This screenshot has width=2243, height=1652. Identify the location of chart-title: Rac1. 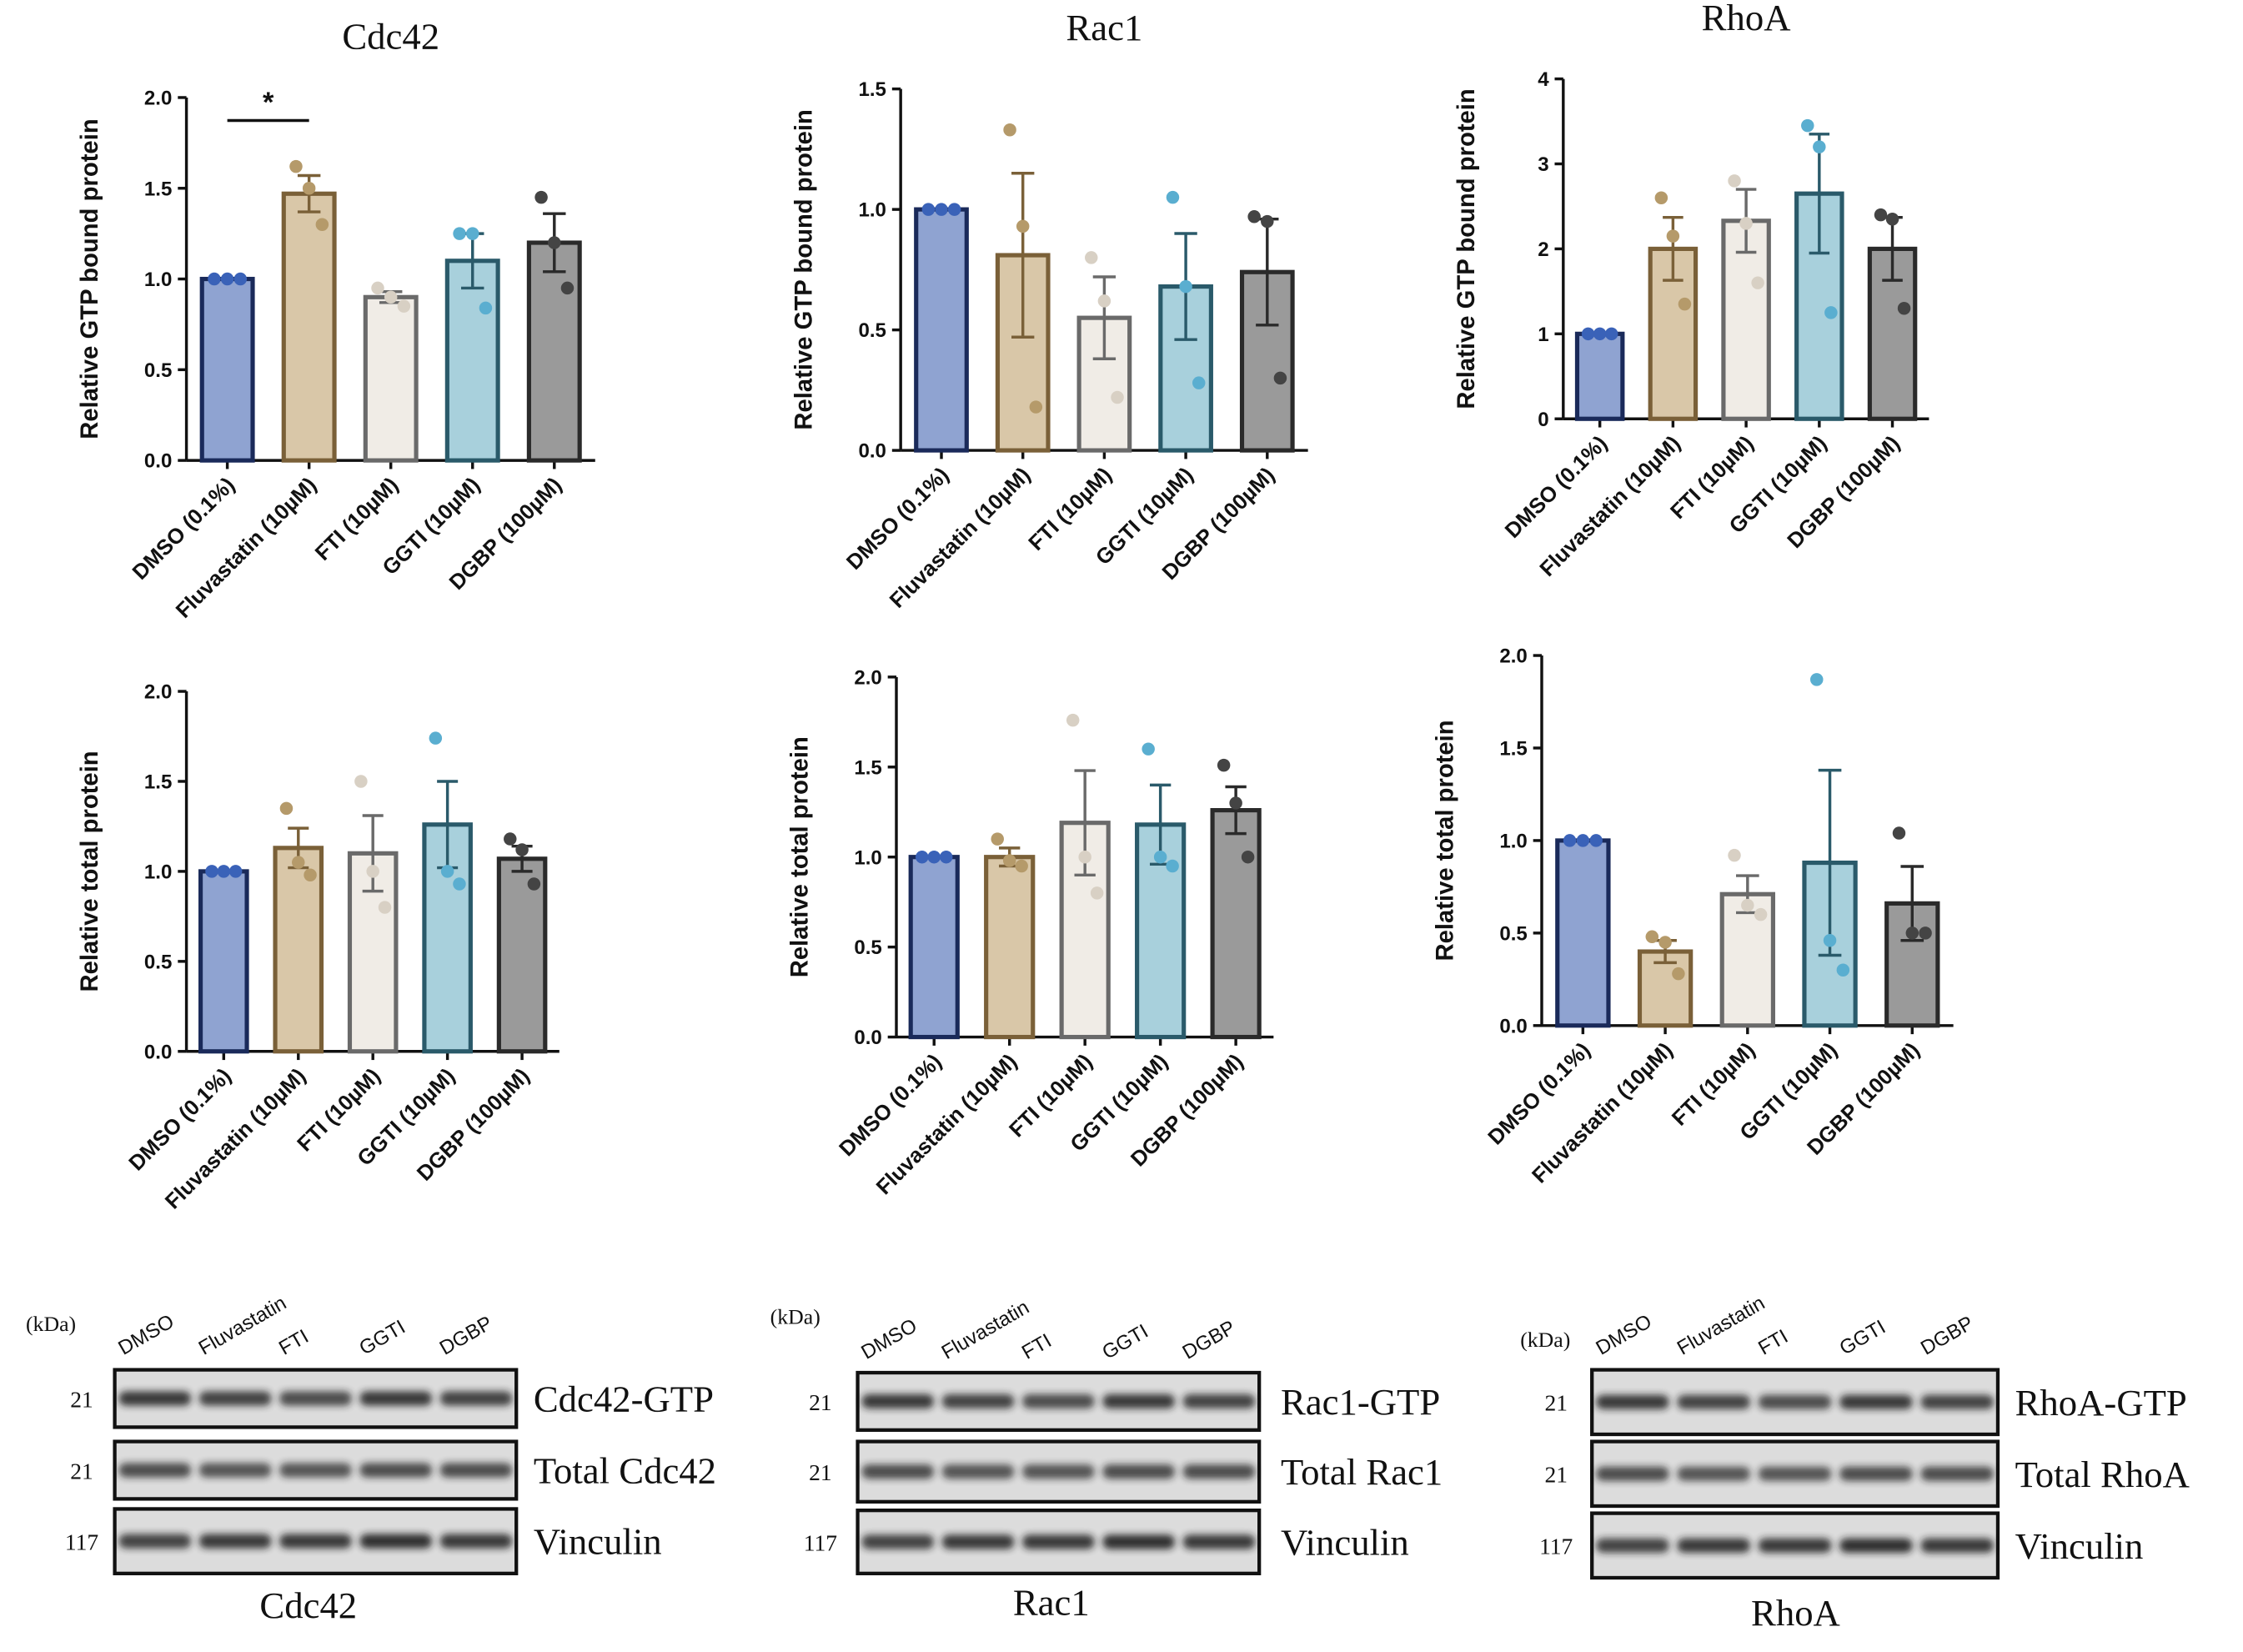
(1104, 27).